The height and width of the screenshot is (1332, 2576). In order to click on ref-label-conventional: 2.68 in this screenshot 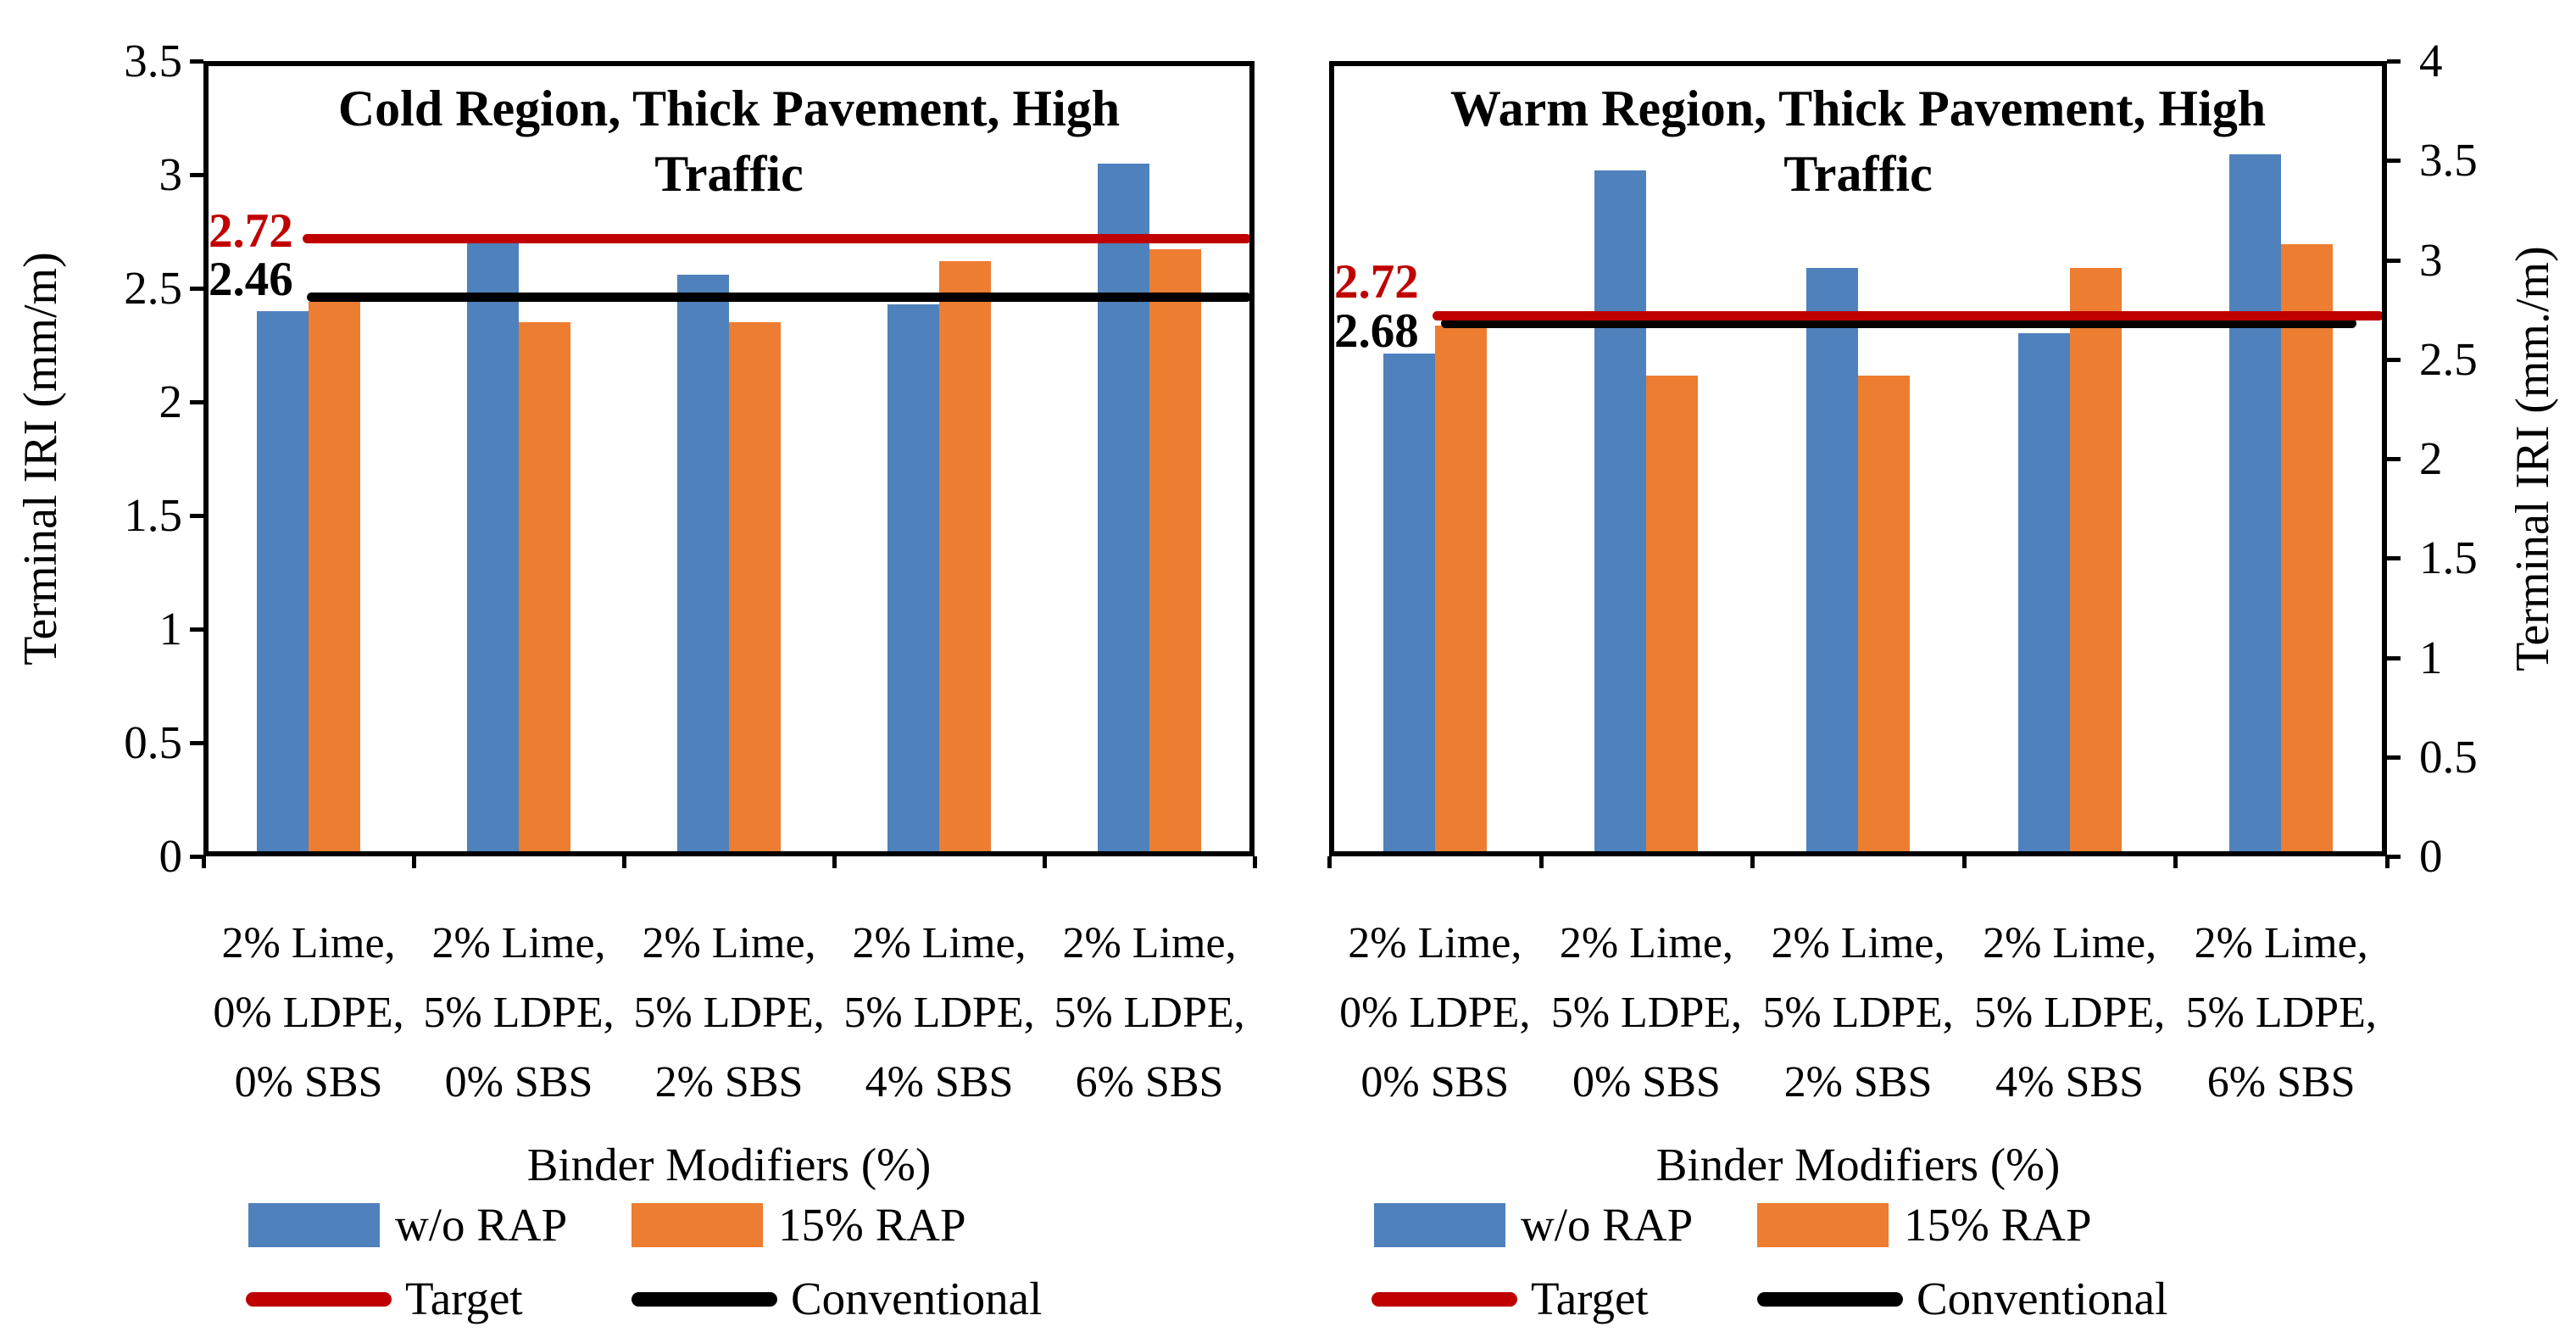, I will do `click(1376, 331)`.